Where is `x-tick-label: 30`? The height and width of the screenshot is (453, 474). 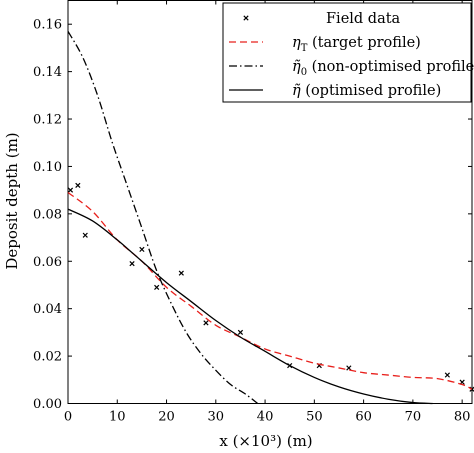 x-tick-label: 30 is located at coordinates (216, 417).